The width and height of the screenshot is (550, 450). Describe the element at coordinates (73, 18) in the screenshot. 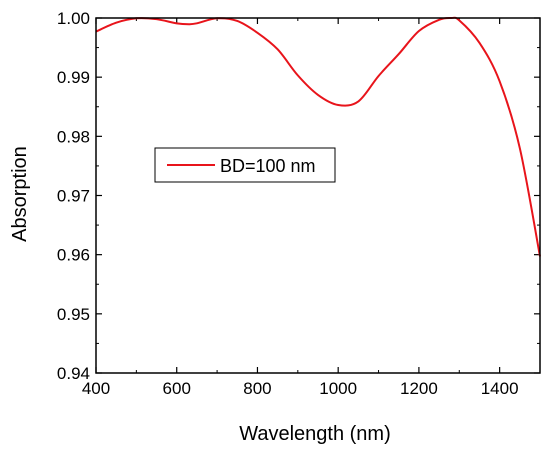

I see `y-tick-label: 1.00` at that location.